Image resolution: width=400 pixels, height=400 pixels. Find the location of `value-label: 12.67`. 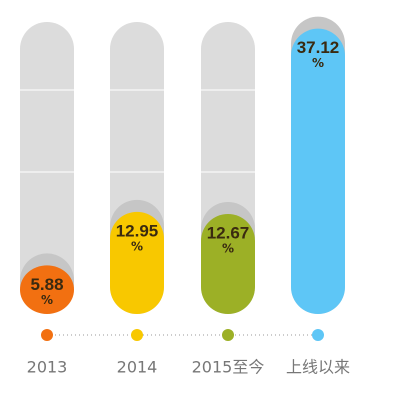

value-label: 12.67 is located at coordinates (228, 232).